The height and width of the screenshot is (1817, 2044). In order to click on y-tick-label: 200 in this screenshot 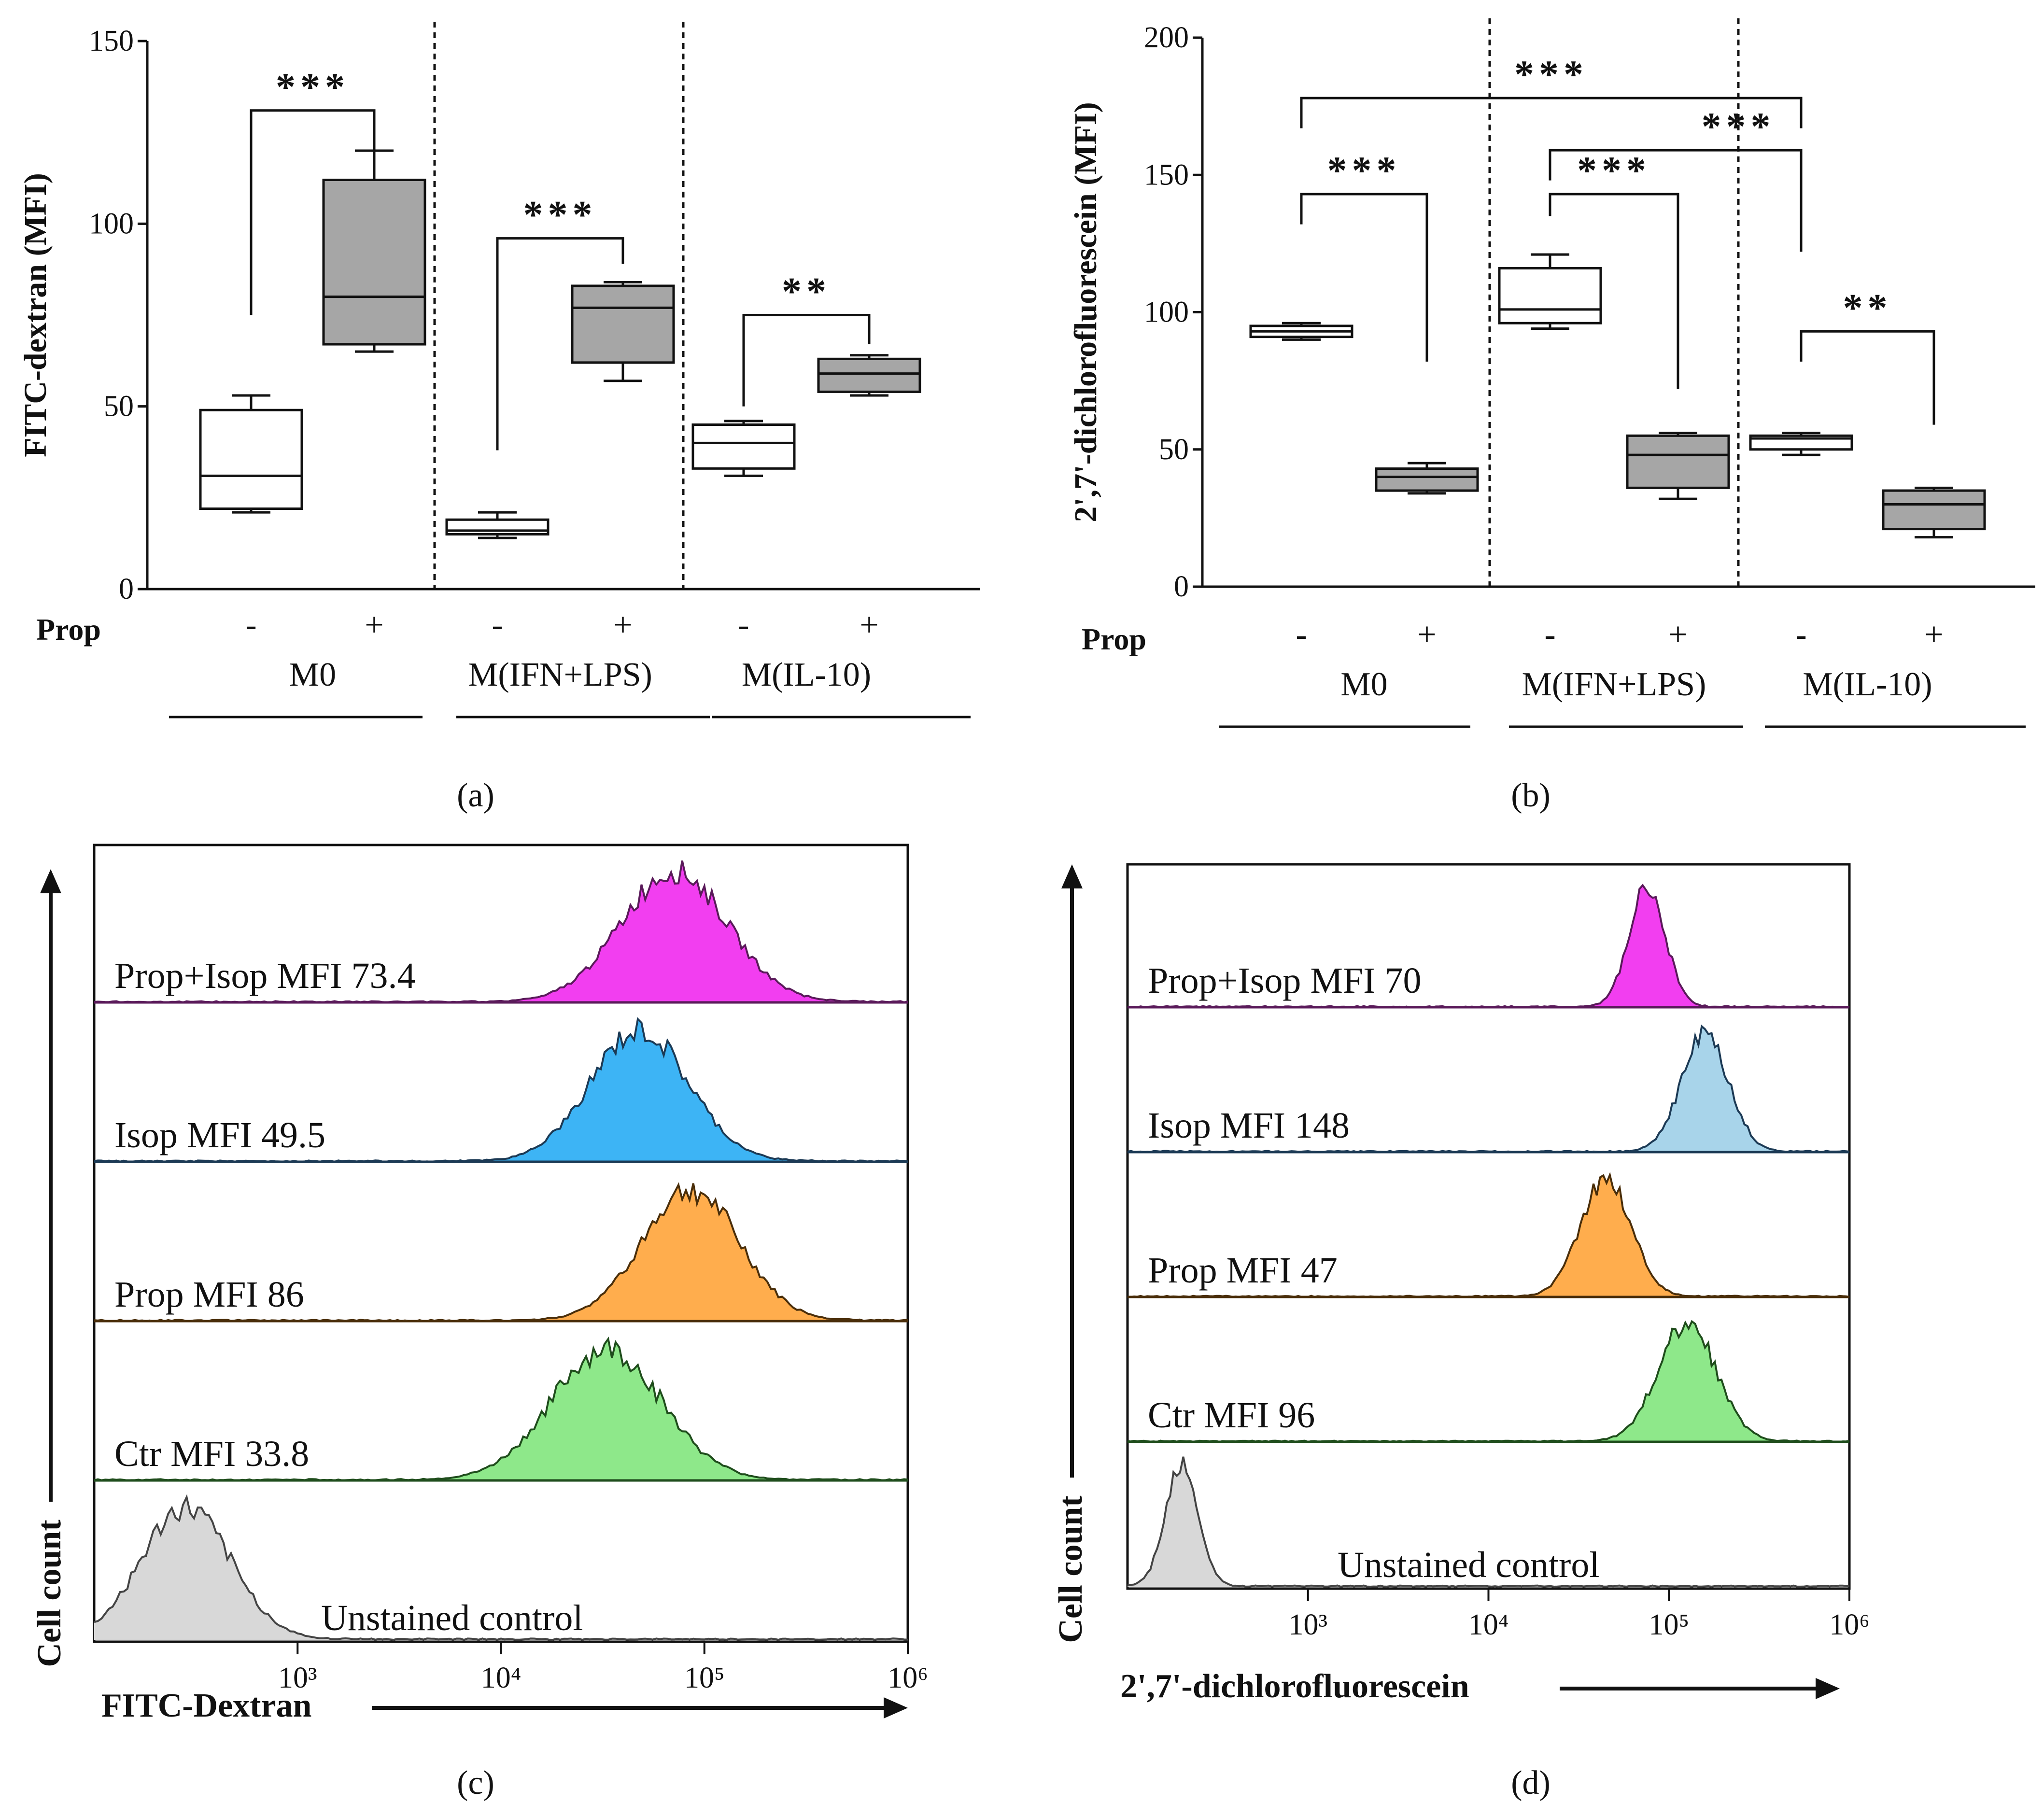, I will do `click(1167, 37)`.